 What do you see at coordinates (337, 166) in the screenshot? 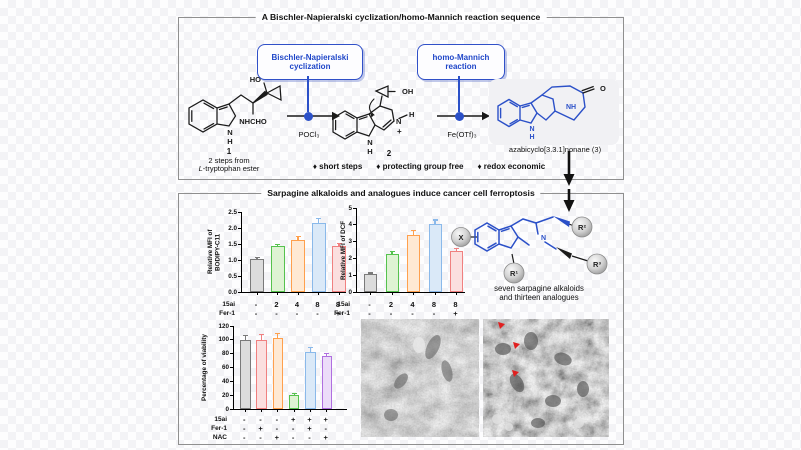
I see `bullet-short-steps: ♦ short steps` at bounding box center [337, 166].